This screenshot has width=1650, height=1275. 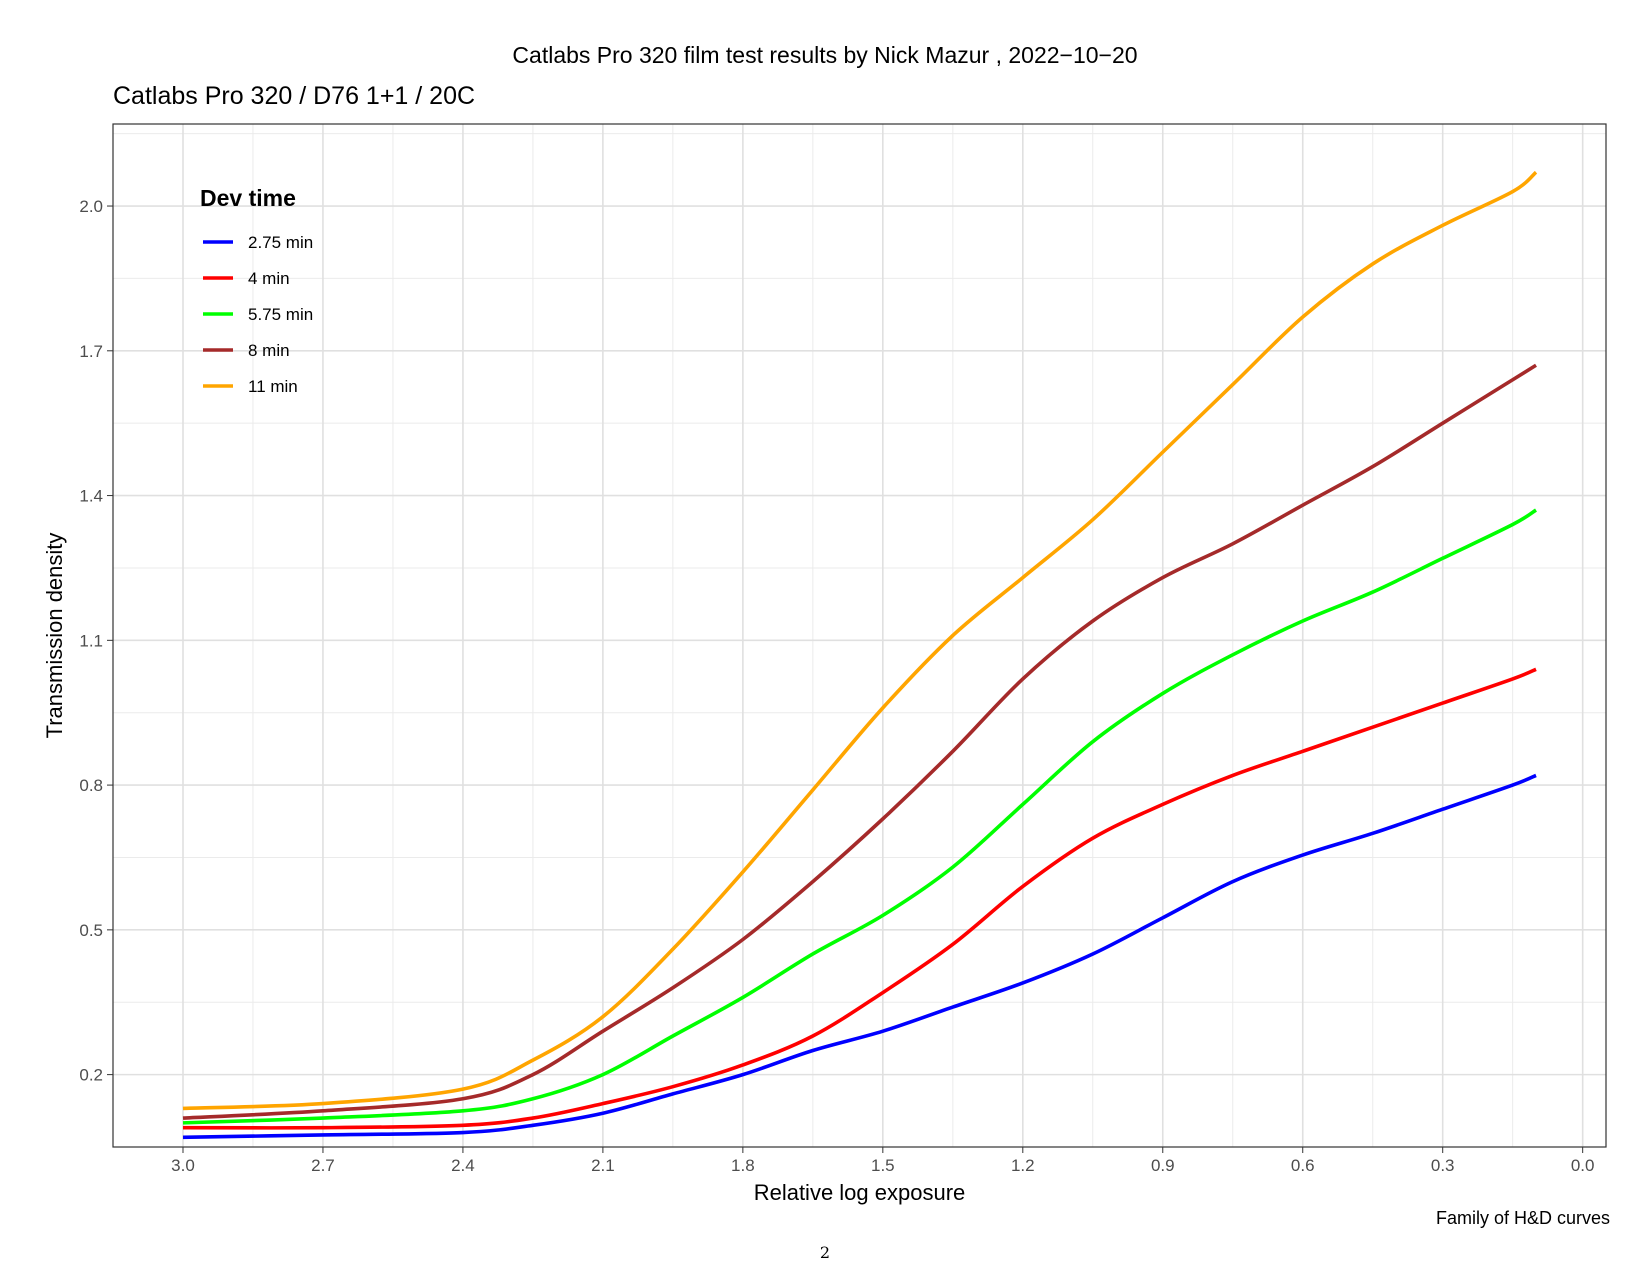 I want to click on x-tick-label: 2.1, so click(x=603, y=1165).